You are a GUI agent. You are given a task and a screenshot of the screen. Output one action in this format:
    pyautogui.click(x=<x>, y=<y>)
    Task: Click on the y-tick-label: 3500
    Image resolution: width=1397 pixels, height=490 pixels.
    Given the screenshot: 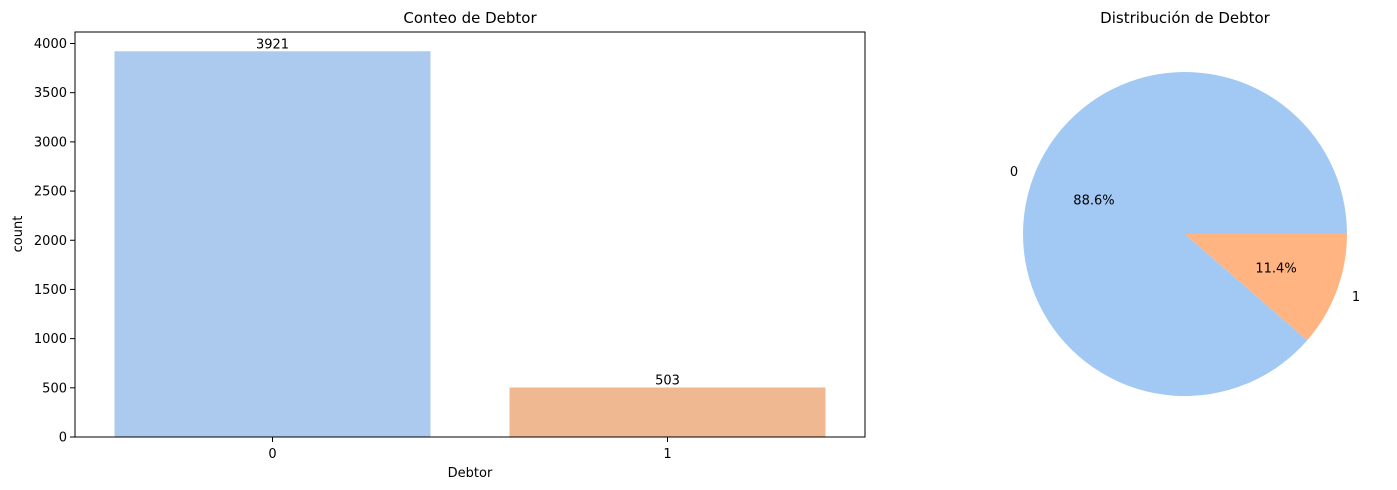 What is the action you would take?
    pyautogui.click(x=50, y=93)
    